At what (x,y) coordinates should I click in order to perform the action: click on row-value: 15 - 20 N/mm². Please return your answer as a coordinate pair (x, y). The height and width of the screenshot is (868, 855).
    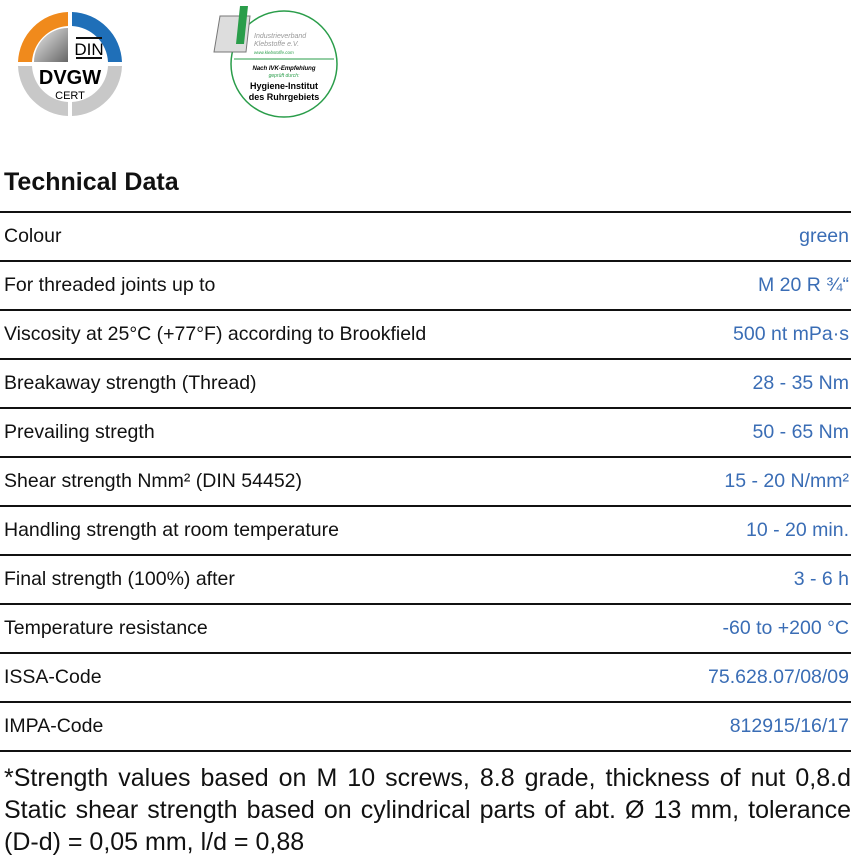
    Looking at the image, I should click on (786, 481).